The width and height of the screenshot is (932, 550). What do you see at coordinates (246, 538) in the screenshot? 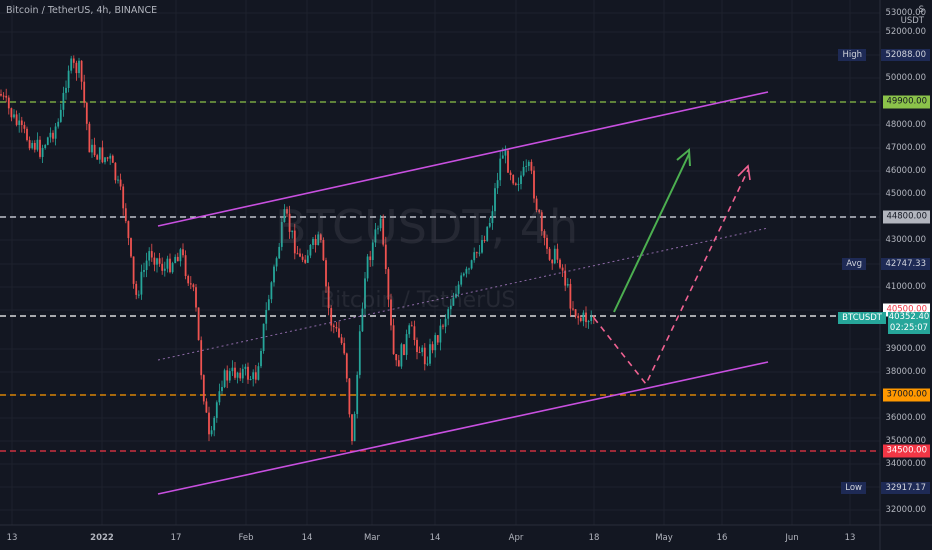
I see `time-tick: Feb` at bounding box center [246, 538].